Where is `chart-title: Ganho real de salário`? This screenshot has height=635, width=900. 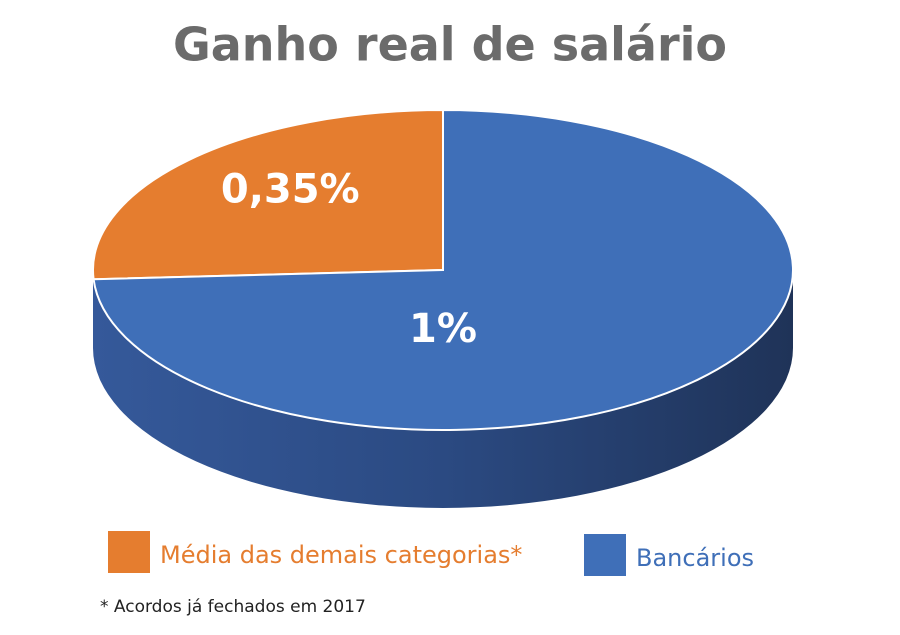
chart-title: Ganho real de salário is located at coordinates (450, 45).